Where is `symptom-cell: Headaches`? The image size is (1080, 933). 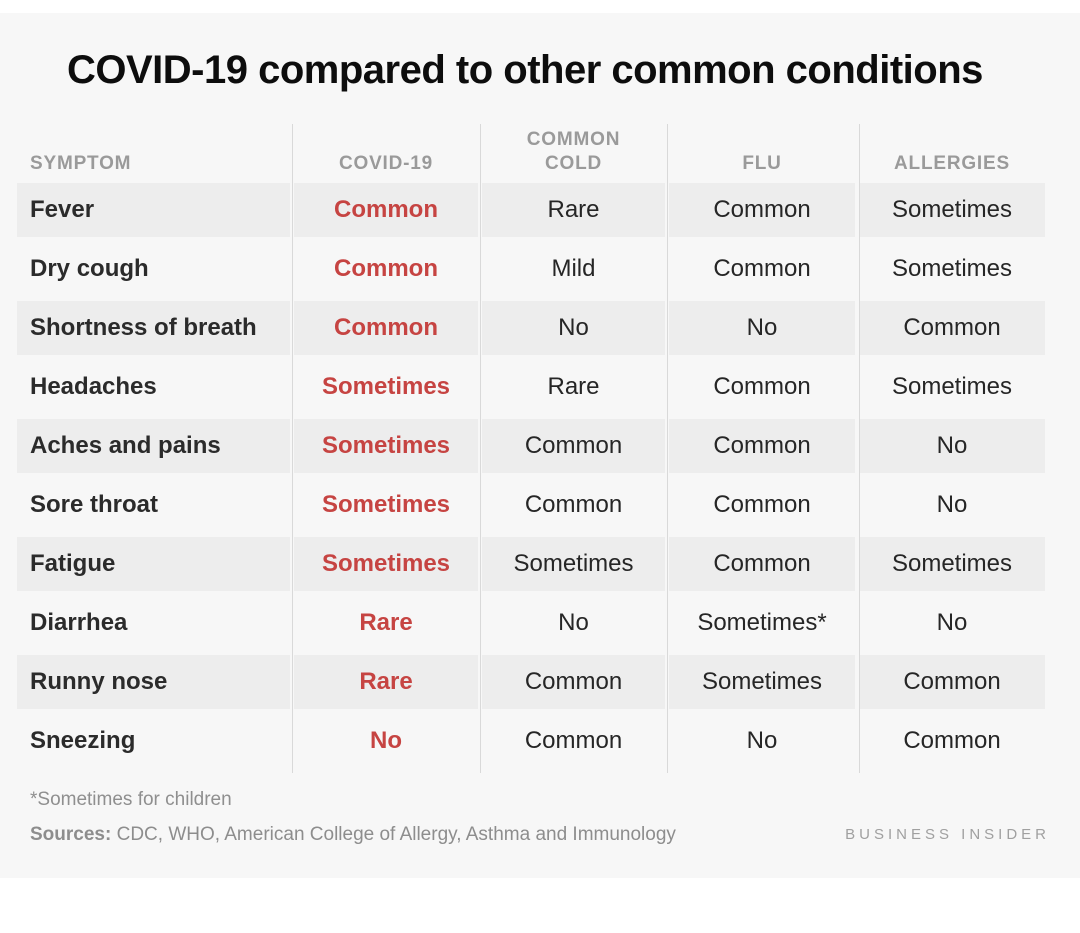 symptom-cell: Headaches is located at coordinates (93, 386).